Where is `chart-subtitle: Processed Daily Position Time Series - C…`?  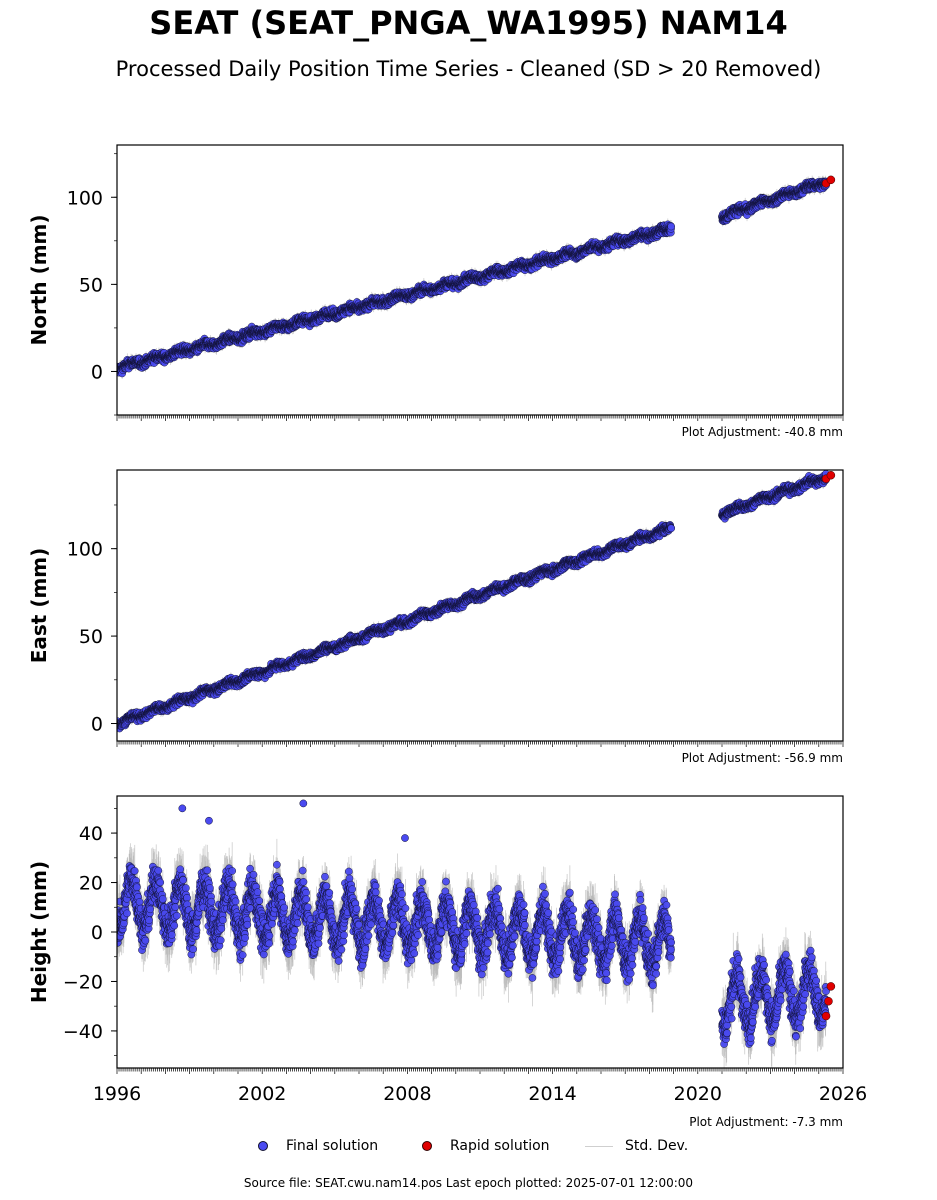
chart-subtitle: Processed Daily Position Time Series - C… is located at coordinates (468, 69).